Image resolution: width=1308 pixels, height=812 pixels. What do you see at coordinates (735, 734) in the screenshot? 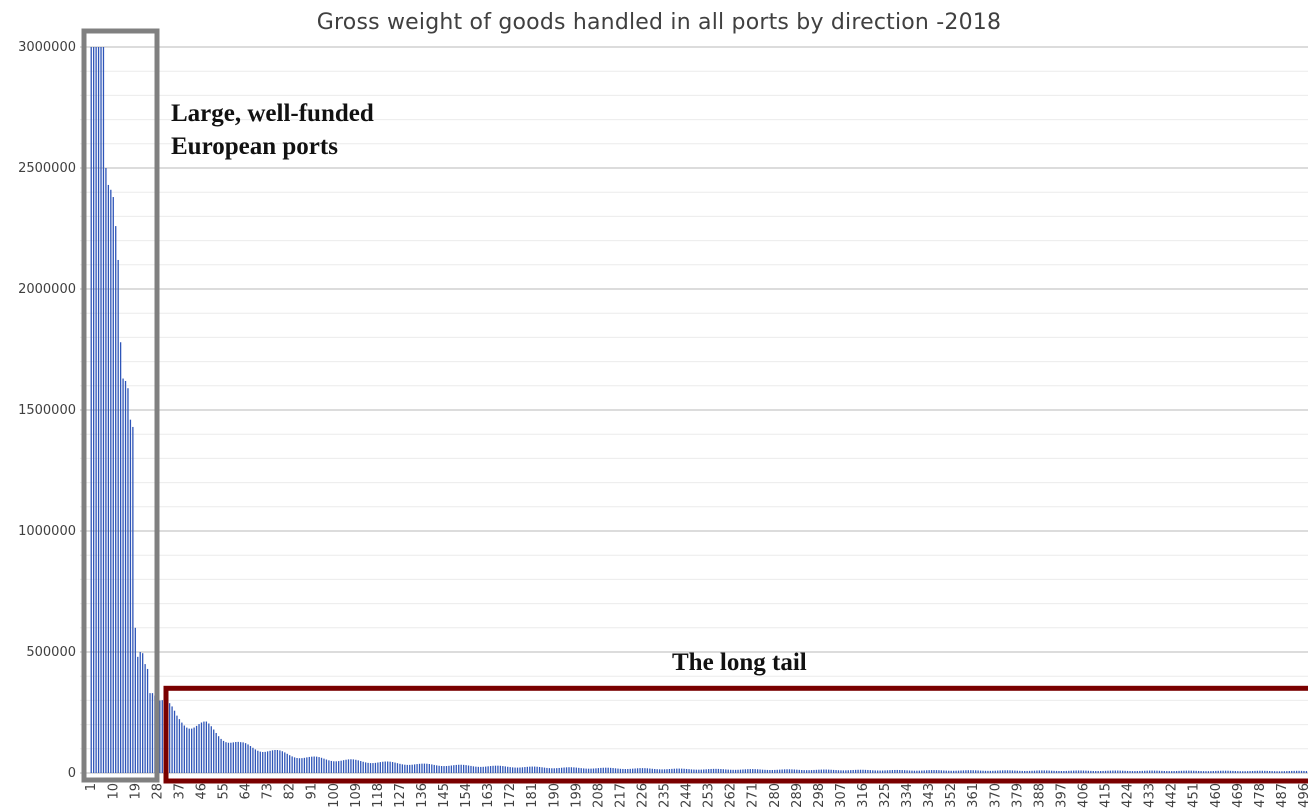
I see `long-tail-box` at bounding box center [735, 734].